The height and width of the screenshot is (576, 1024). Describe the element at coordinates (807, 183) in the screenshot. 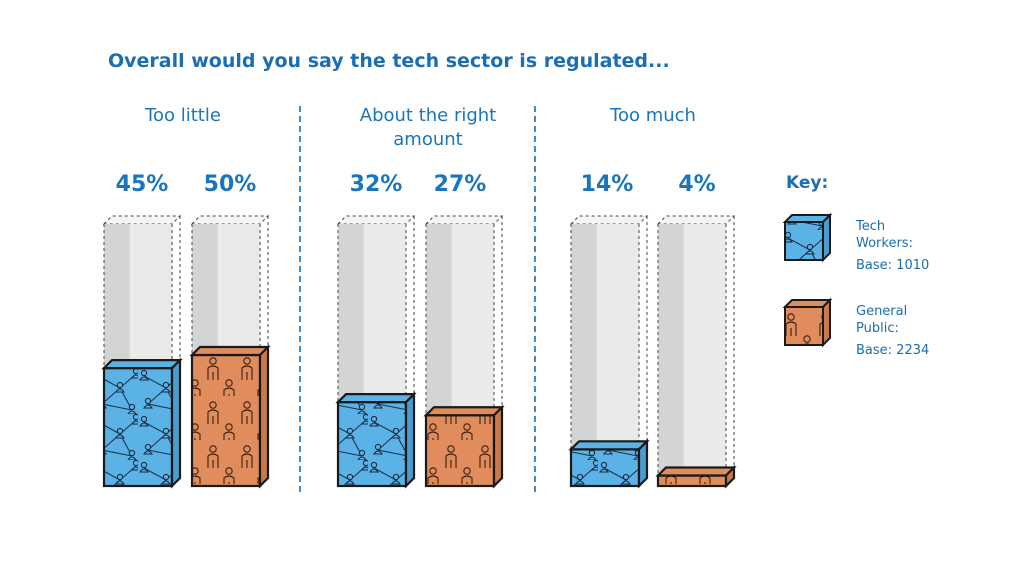

I see `legend-title: Key:` at that location.